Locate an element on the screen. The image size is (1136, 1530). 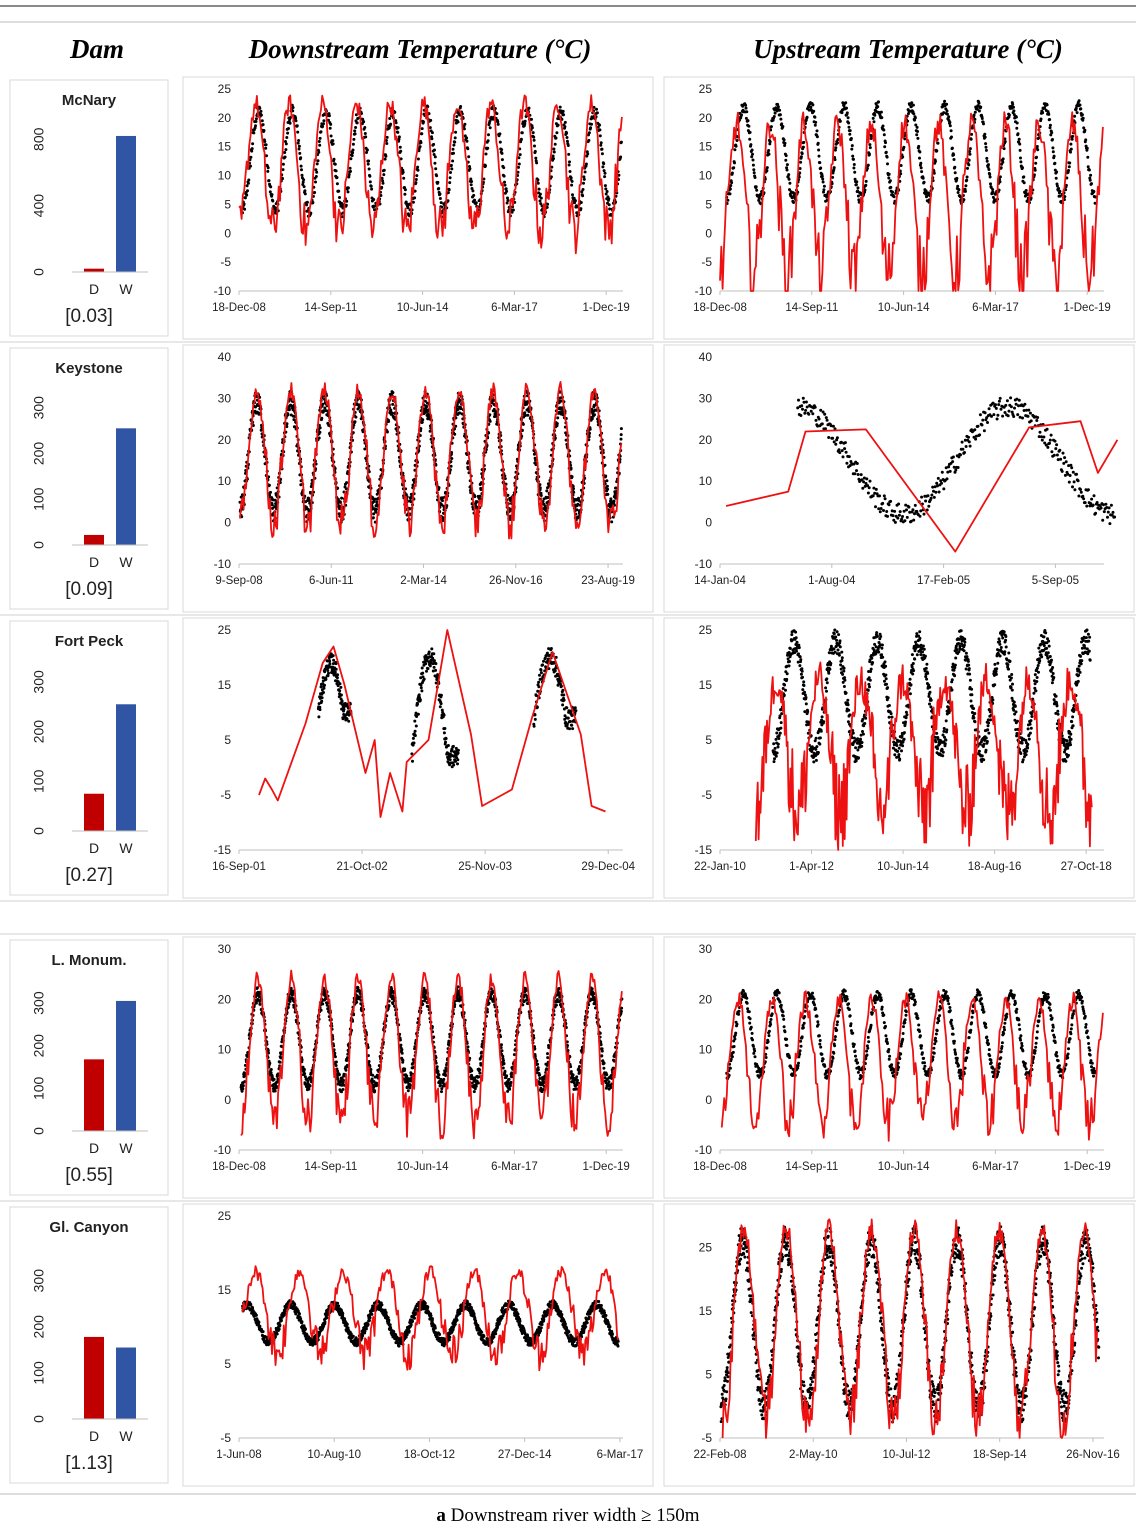
x-tick-label: 6-Mar-17 is located at coordinates (995, 308).